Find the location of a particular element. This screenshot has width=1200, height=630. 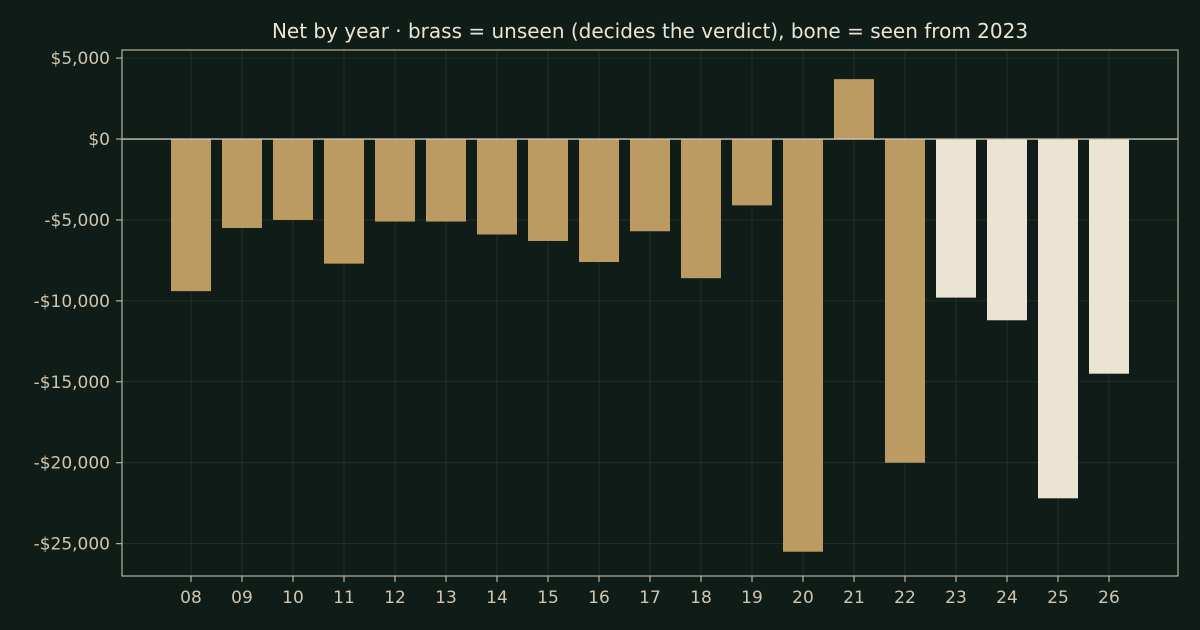

x-tick-label: 24 is located at coordinates (1007, 598).